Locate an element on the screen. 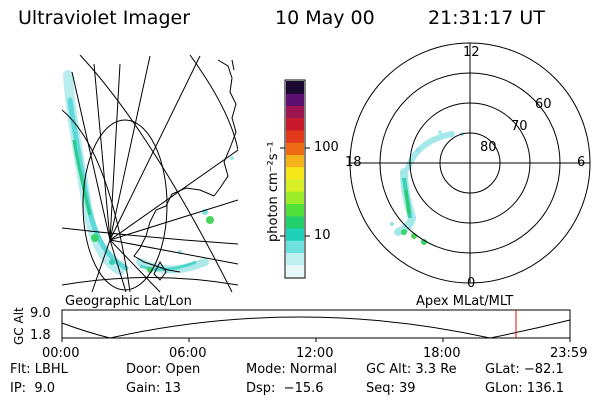  info-dsp: Dsp: −15.6 is located at coordinates (285, 388).